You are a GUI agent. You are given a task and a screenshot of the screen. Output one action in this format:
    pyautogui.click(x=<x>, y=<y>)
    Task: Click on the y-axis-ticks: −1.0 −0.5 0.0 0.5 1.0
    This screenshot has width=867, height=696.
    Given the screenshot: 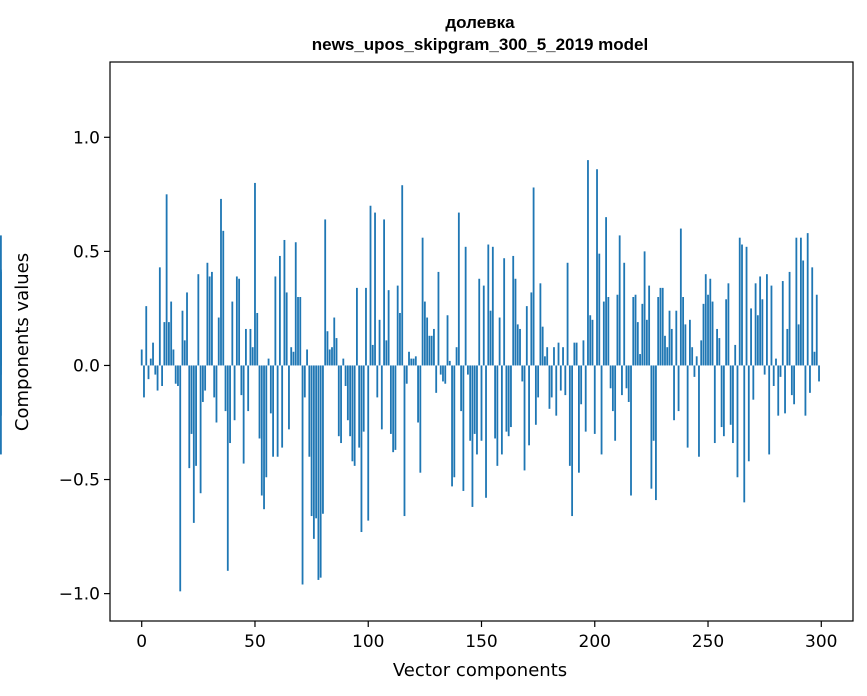 What is the action you would take?
    pyautogui.click(x=84, y=366)
    